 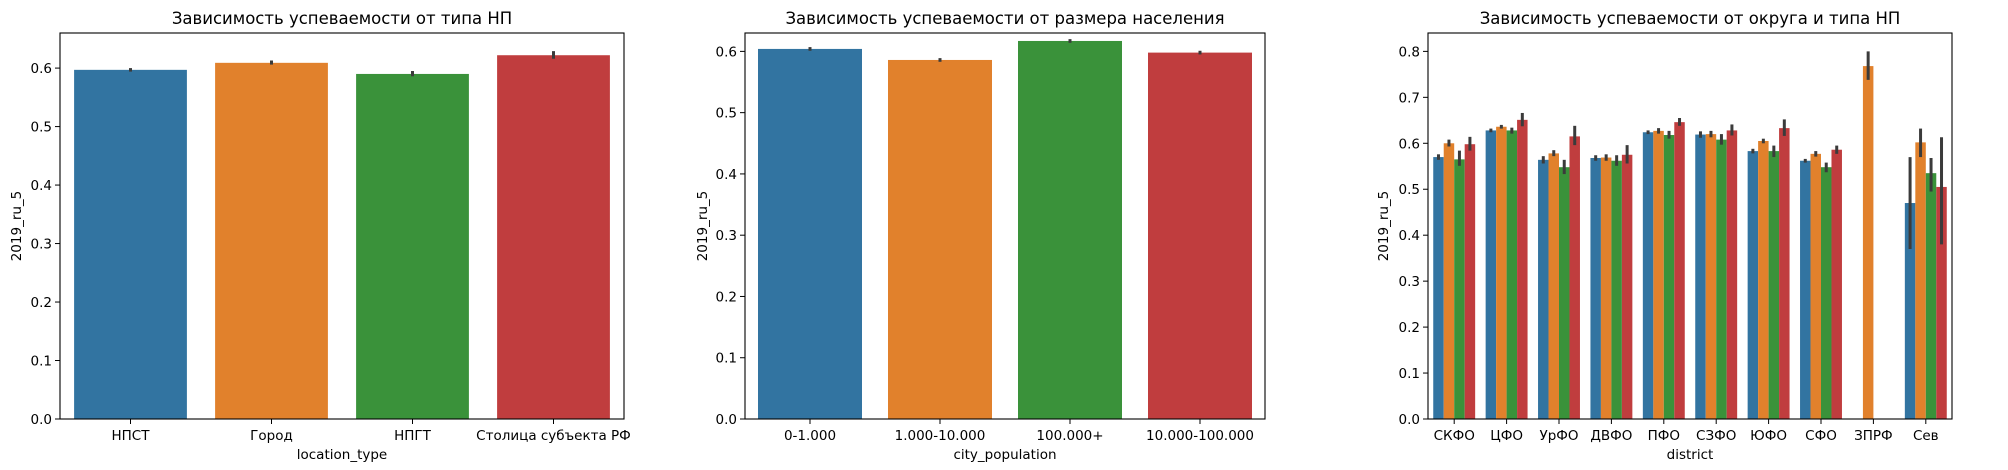 What do you see at coordinates (1664, 436) in the screenshot?
I see `x-tick-label: ПФО` at bounding box center [1664, 436].